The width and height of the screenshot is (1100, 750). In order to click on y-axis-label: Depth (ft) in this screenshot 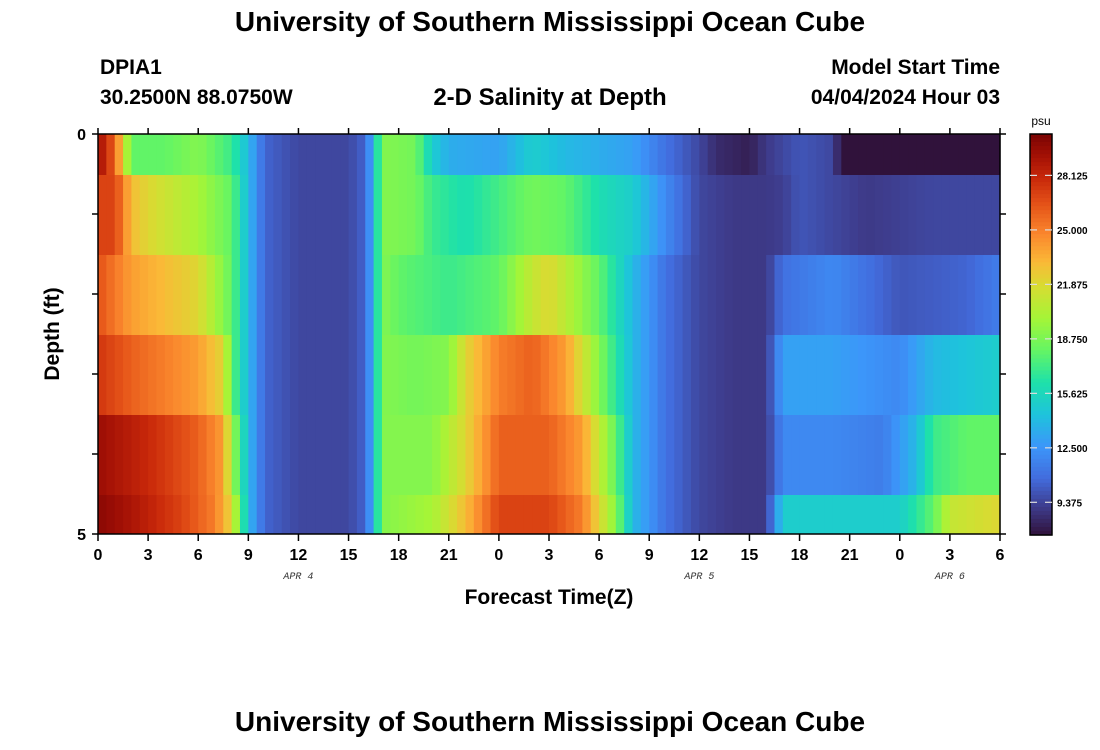, I will do `click(52, 333)`.